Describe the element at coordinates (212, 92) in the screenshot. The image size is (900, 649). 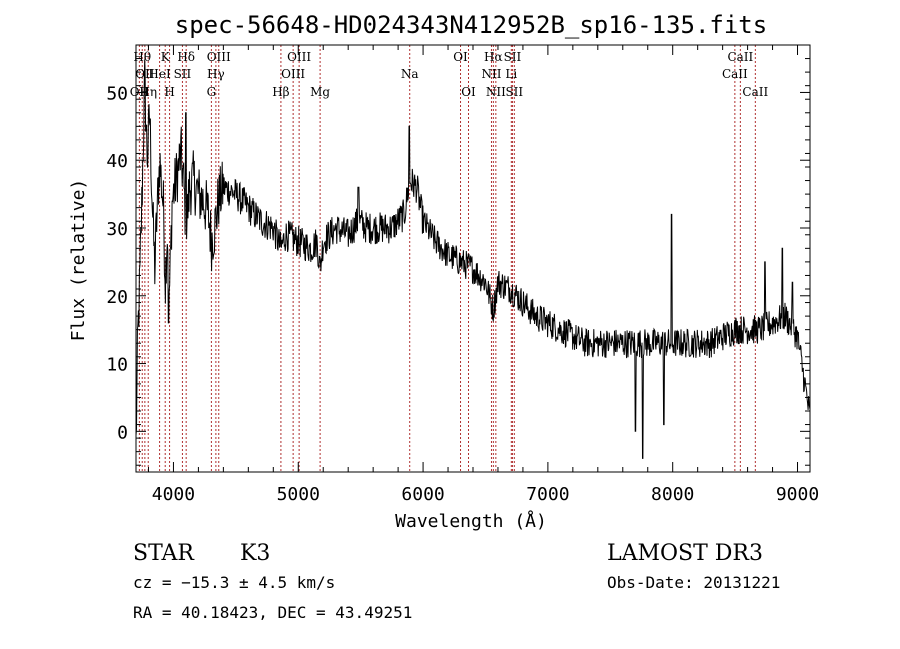
I see `line-label: G` at that location.